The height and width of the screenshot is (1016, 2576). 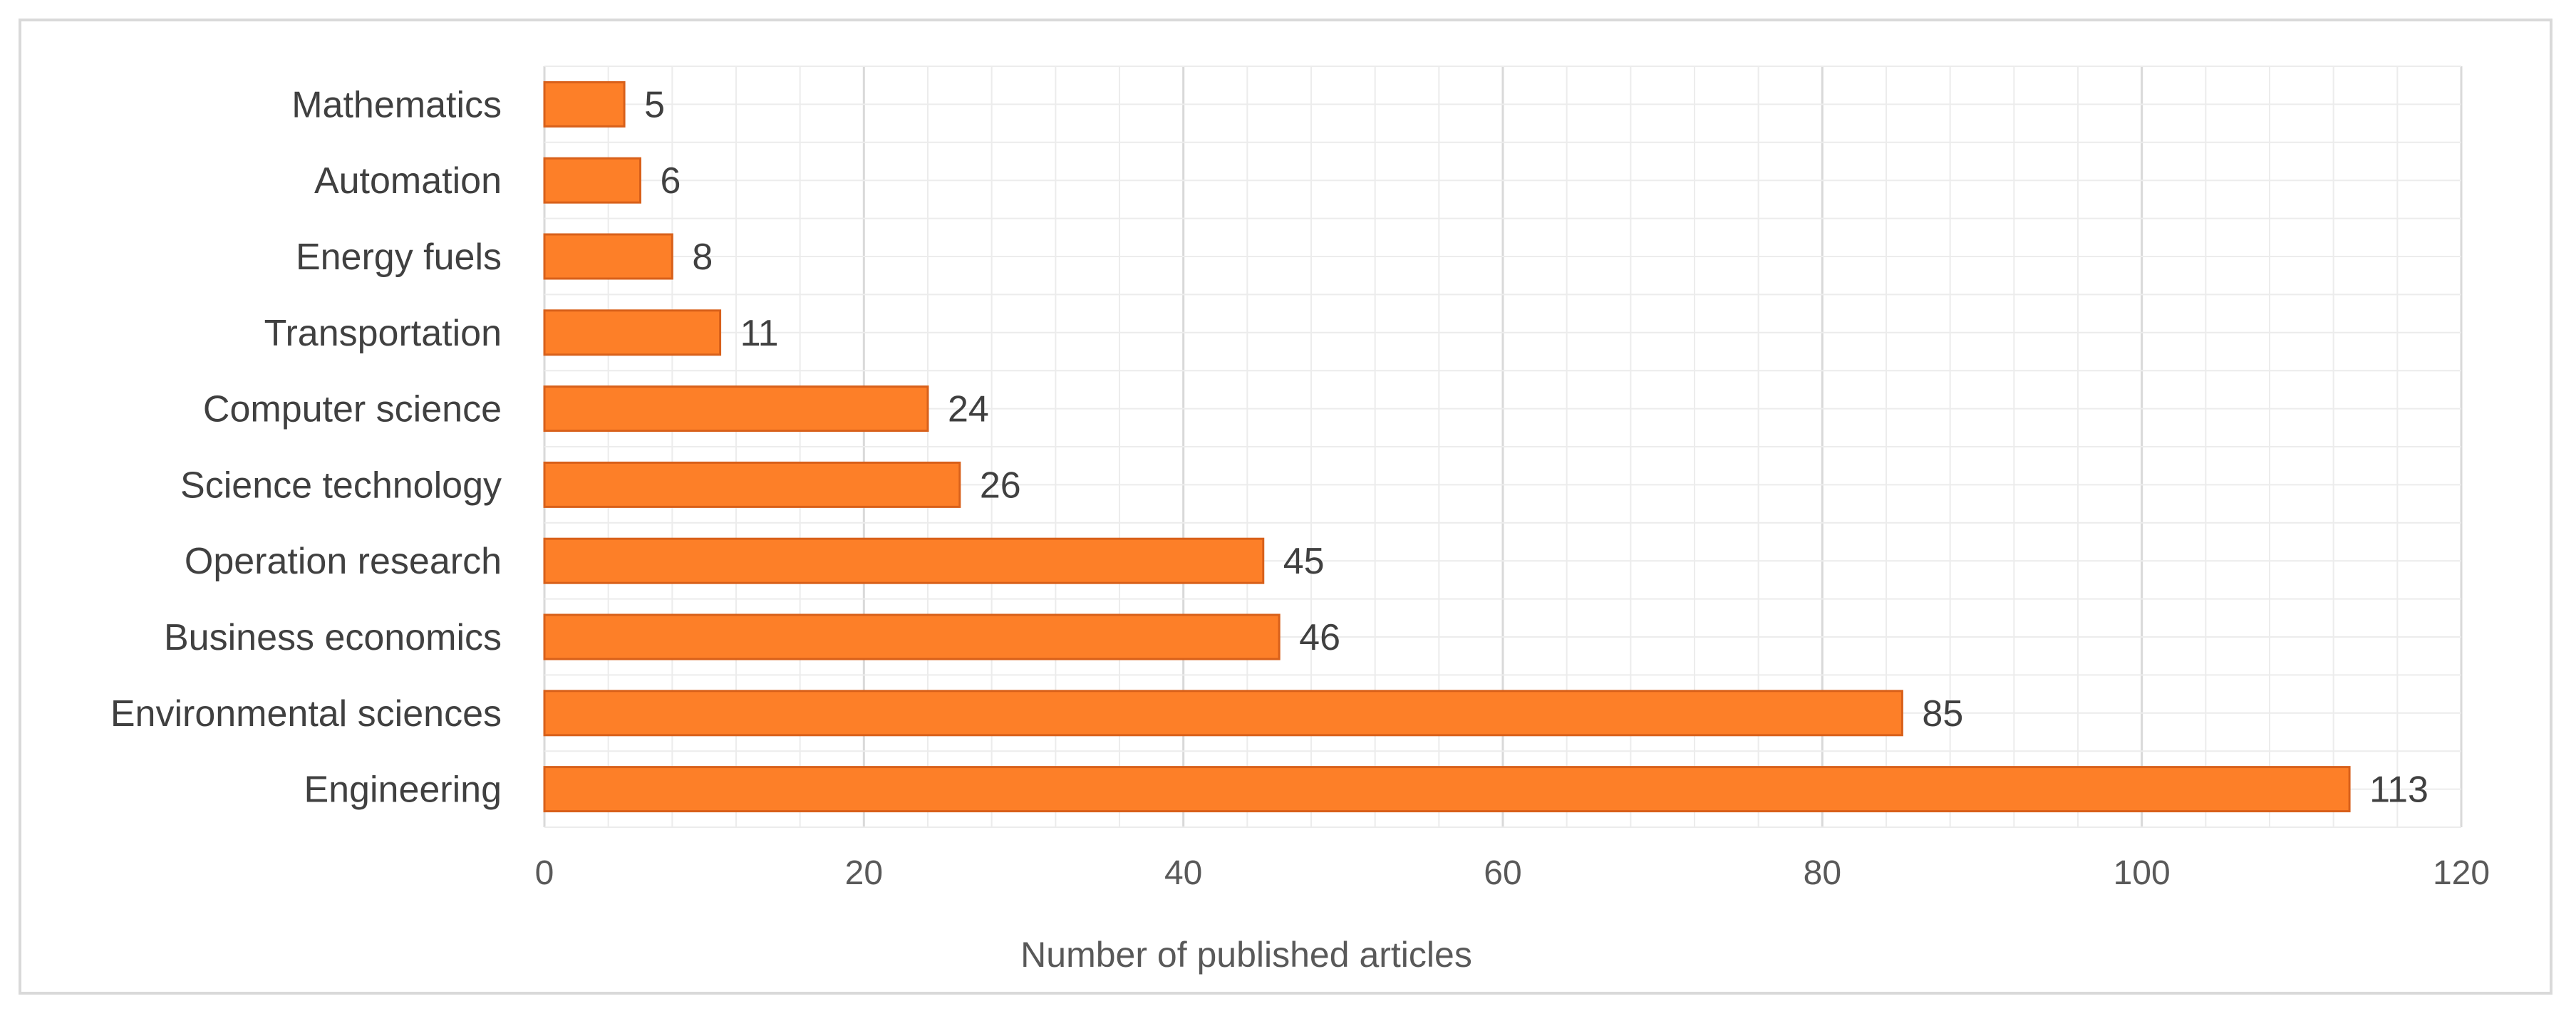 I want to click on category-label: Energy fuels, so click(x=399, y=257).